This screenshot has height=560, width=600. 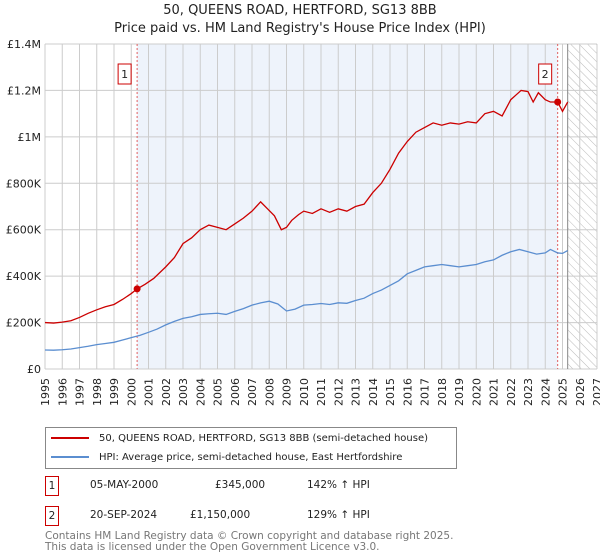 What do you see at coordinates (52, 486) in the screenshot?
I see `sale-marker: 1` at bounding box center [52, 486].